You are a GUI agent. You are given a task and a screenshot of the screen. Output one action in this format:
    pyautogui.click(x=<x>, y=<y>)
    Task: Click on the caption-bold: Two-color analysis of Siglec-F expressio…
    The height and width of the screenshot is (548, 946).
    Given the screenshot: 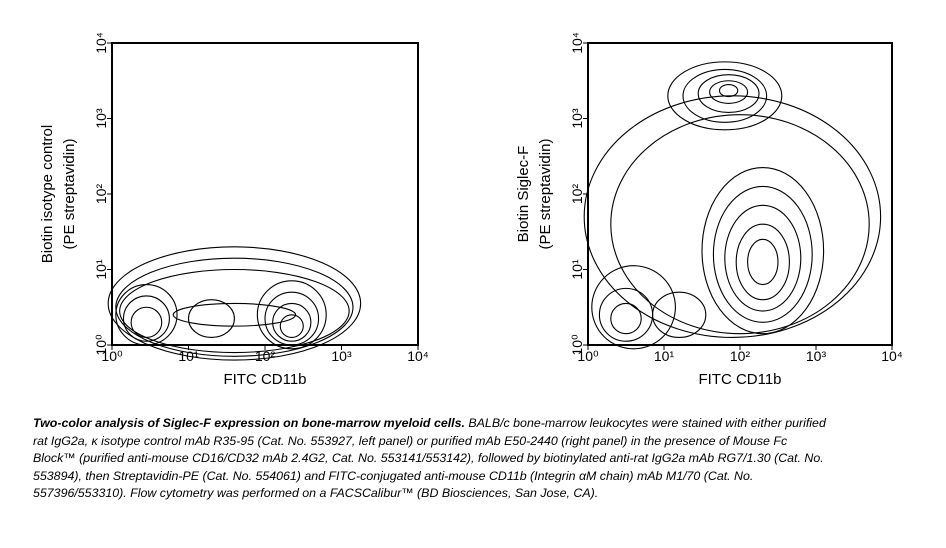 What is the action you would take?
    pyautogui.click(x=249, y=423)
    